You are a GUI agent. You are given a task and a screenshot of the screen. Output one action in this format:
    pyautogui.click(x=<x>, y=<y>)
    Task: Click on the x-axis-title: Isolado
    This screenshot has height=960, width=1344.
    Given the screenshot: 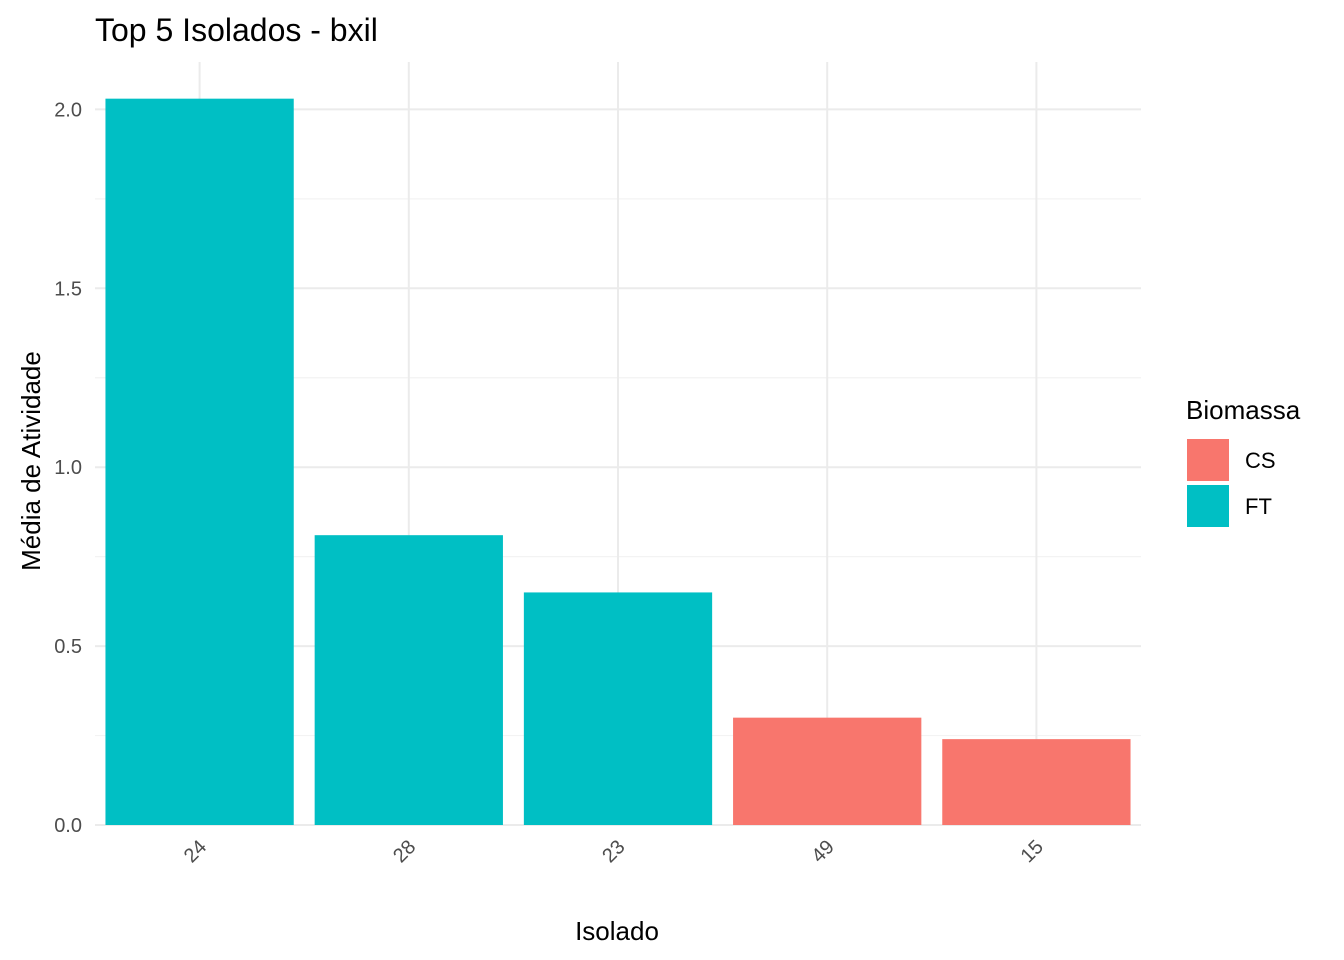 What is the action you would take?
    pyautogui.click(x=617, y=931)
    